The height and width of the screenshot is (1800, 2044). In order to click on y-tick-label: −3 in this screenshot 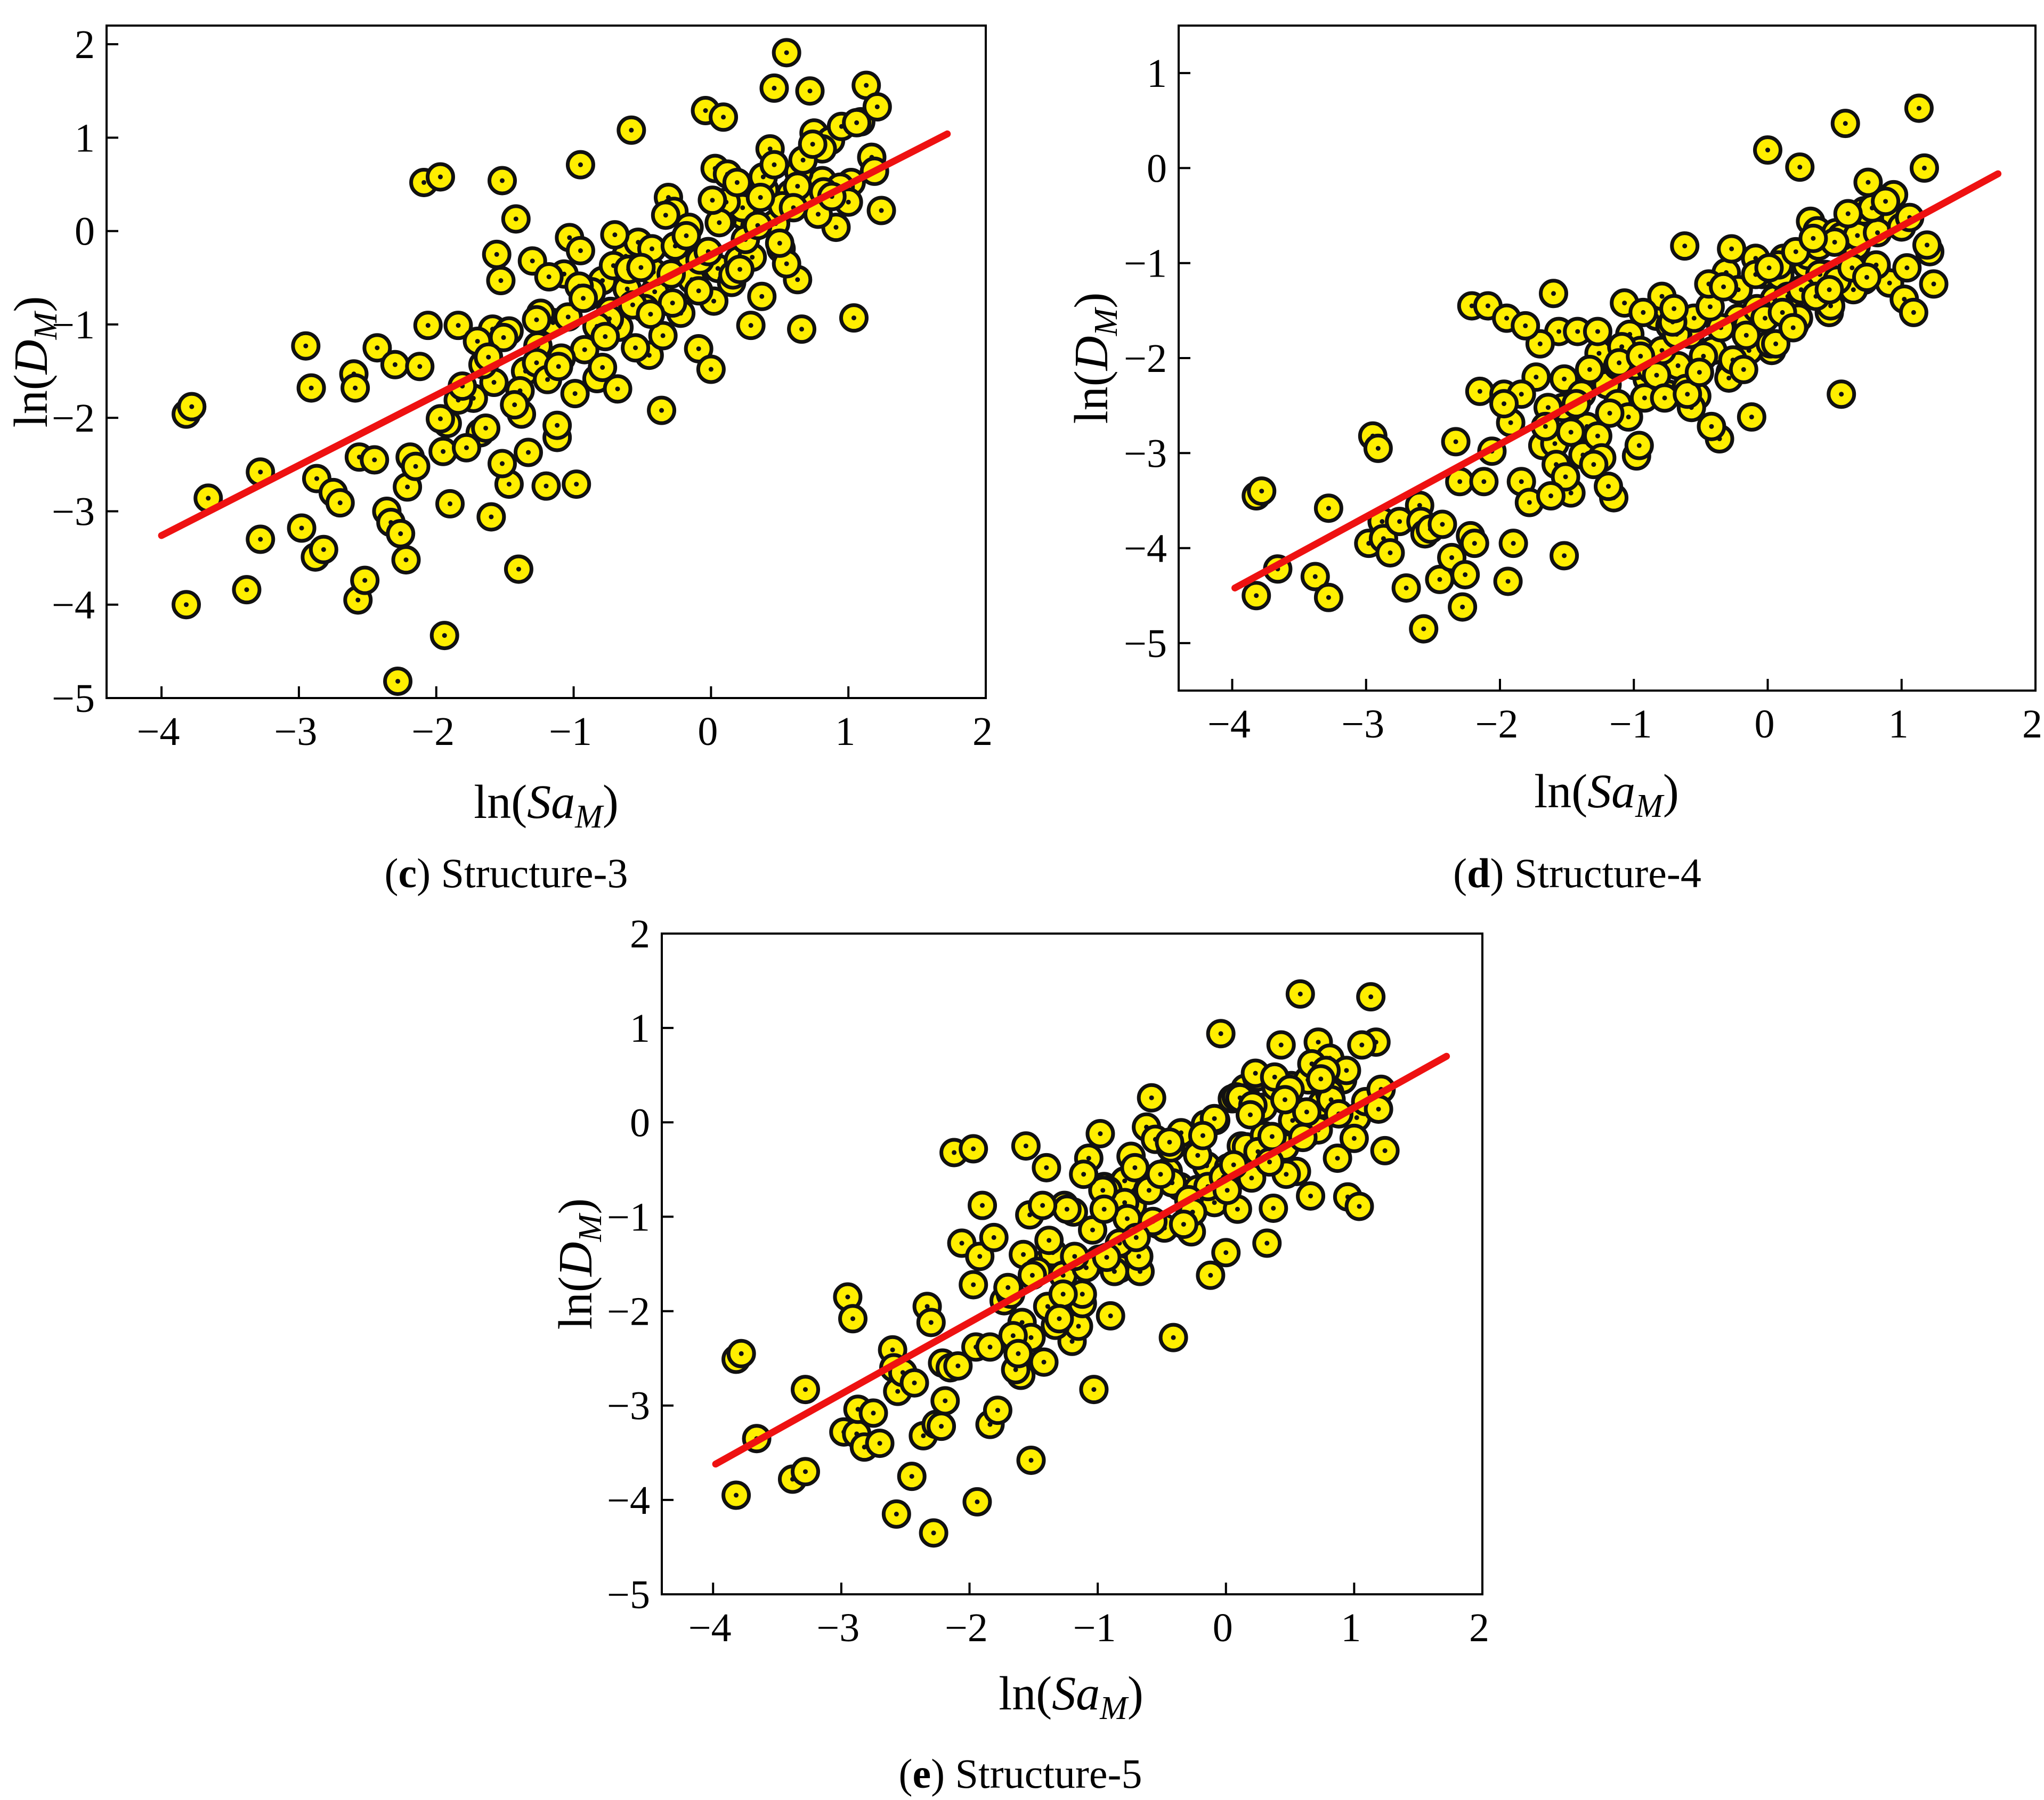, I will do `click(73, 511)`.